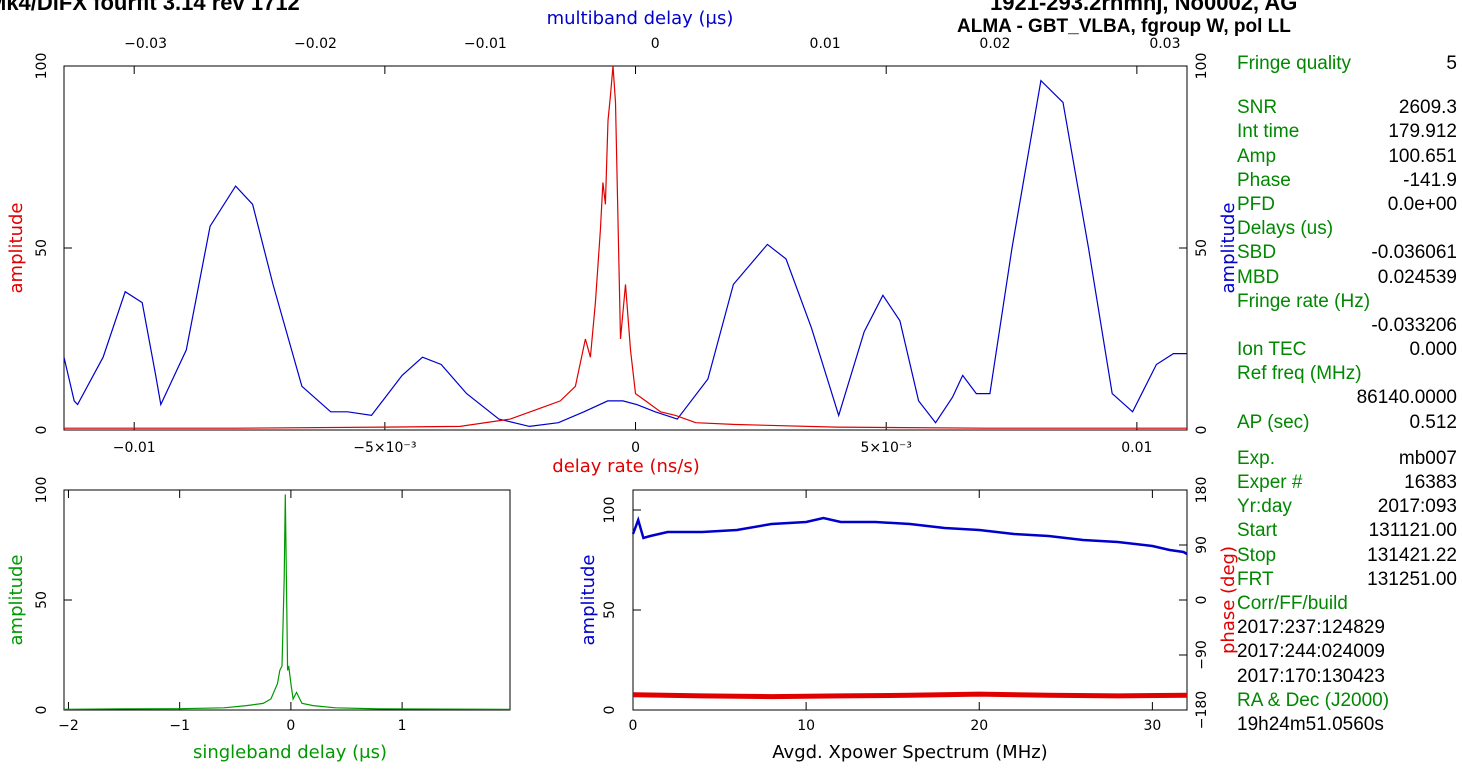 The height and width of the screenshot is (771, 1462). Describe the element at coordinates (1347, 229) in the screenshot. I see `delays-header: Delays (us)` at that location.